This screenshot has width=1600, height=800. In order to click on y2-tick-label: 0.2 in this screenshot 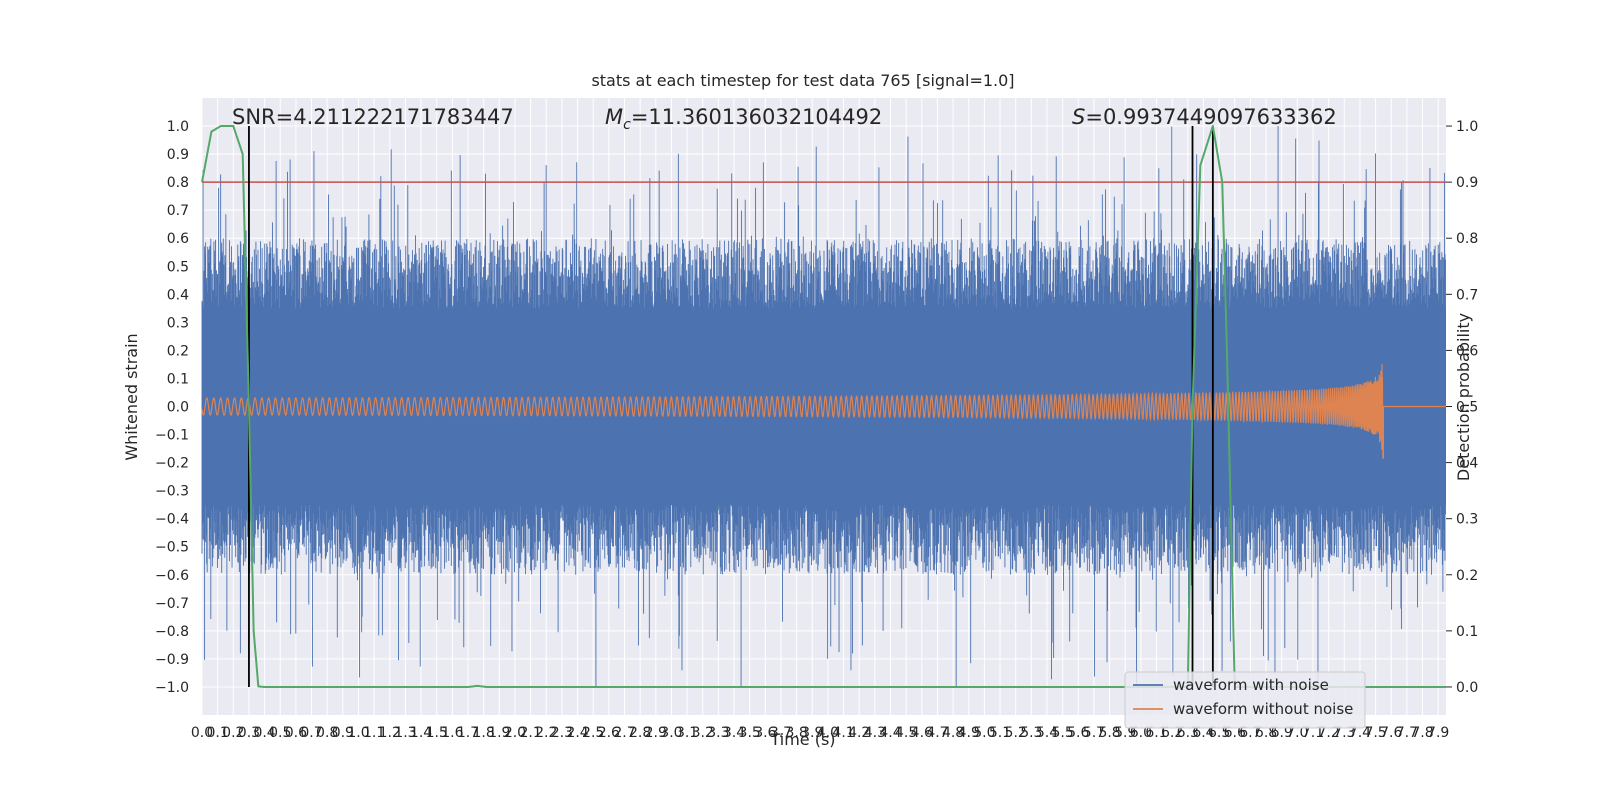, I will do `click(1467, 576)`.